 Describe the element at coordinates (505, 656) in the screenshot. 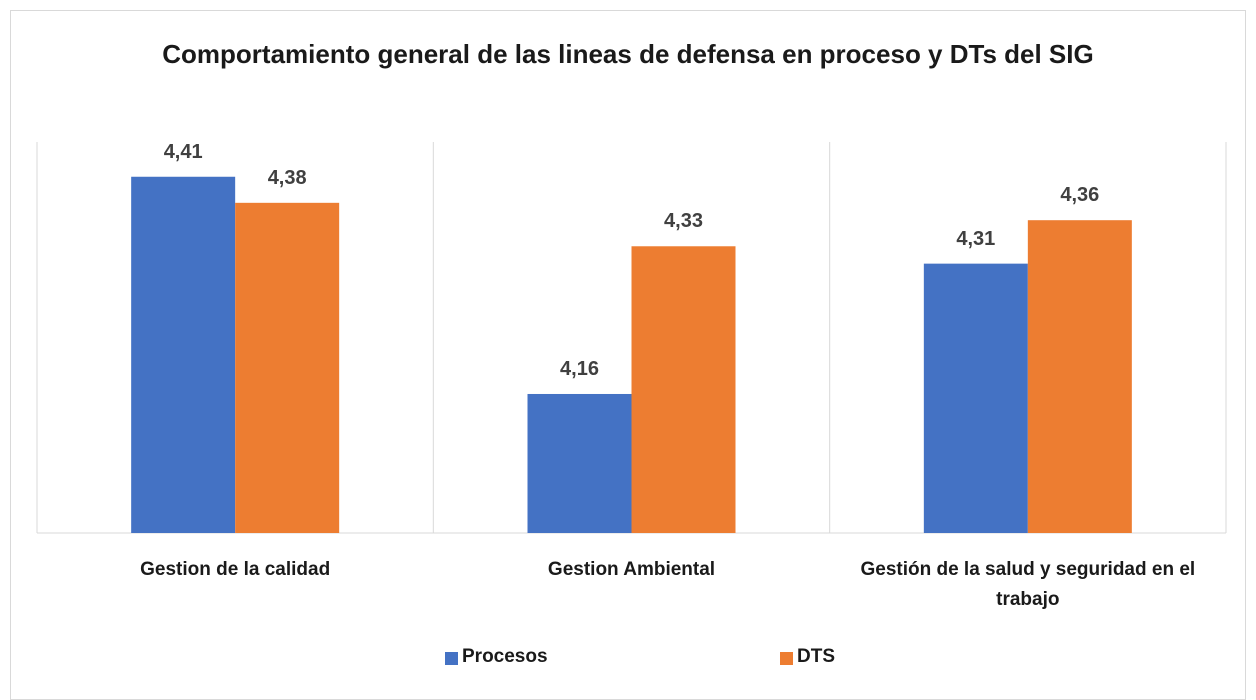

I see `legend-label: Procesos` at that location.